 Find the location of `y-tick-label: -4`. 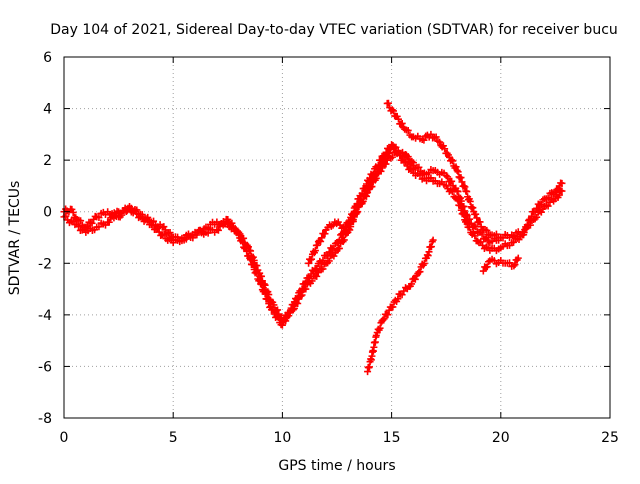

y-tick-label: -4 is located at coordinates (45, 316).